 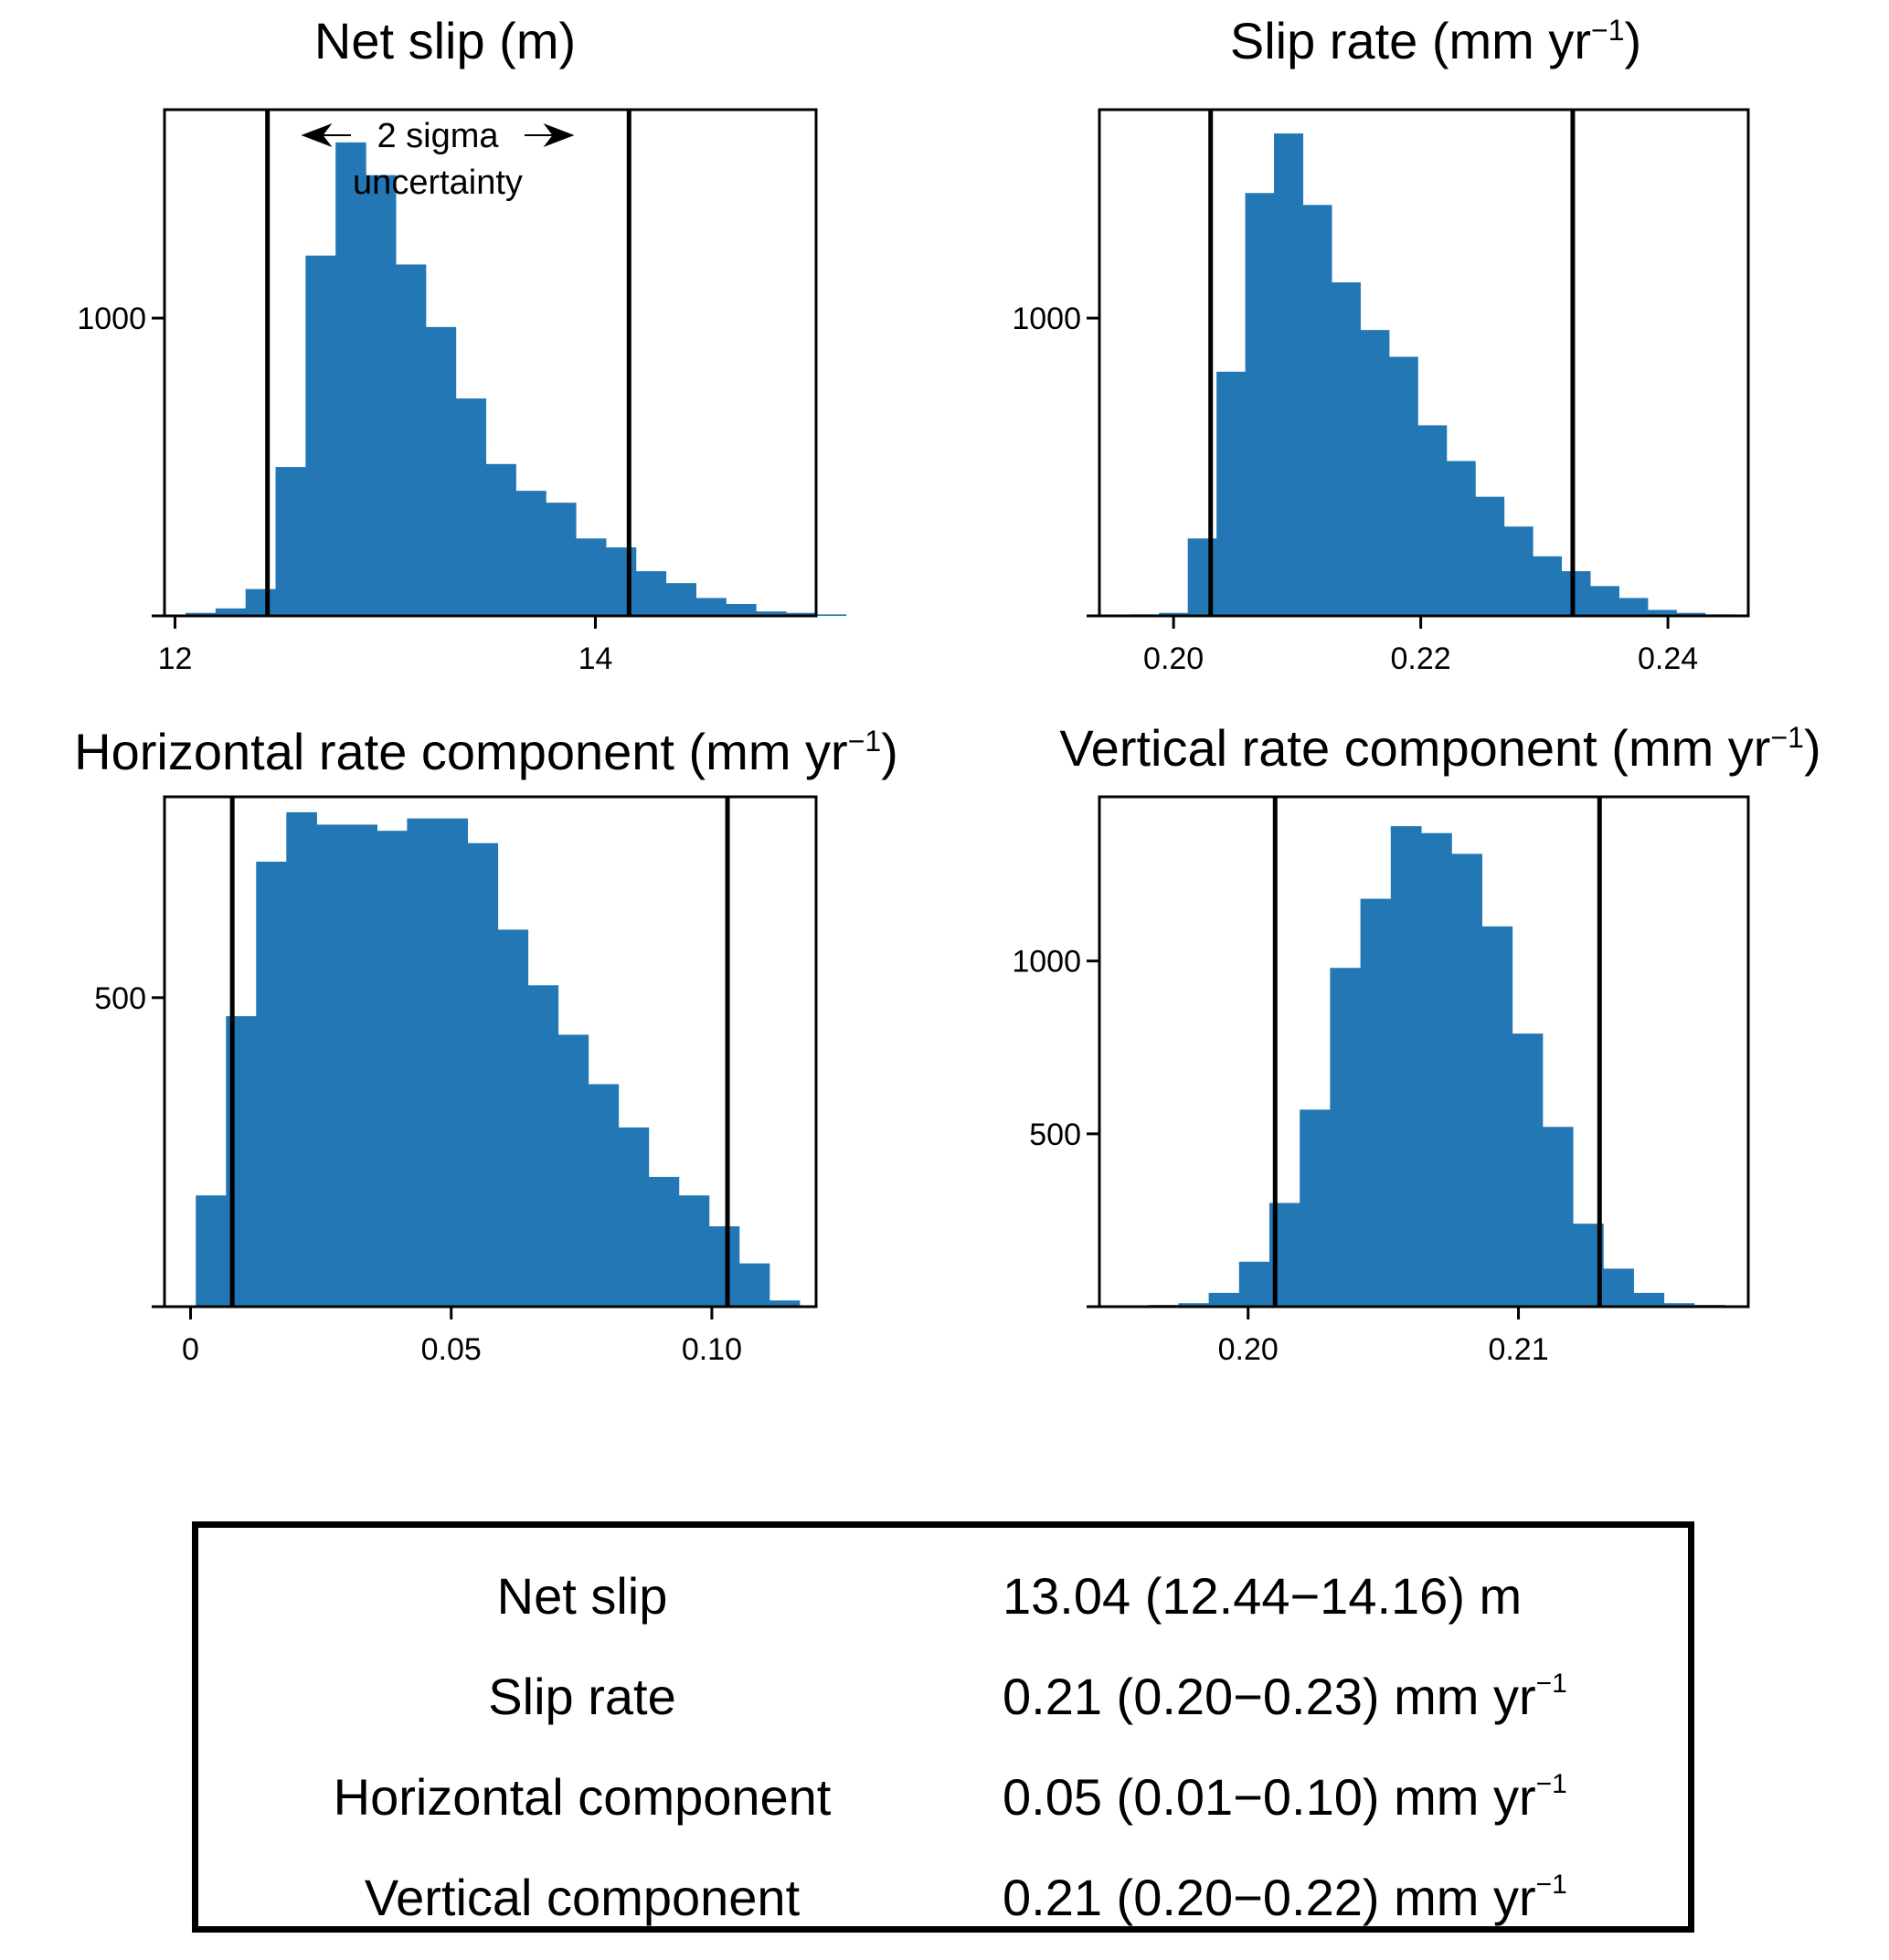 I want to click on panel-net-slip: Net slip (m) 12 14 1000 2 sigma uncertainty, so click(x=462, y=344).